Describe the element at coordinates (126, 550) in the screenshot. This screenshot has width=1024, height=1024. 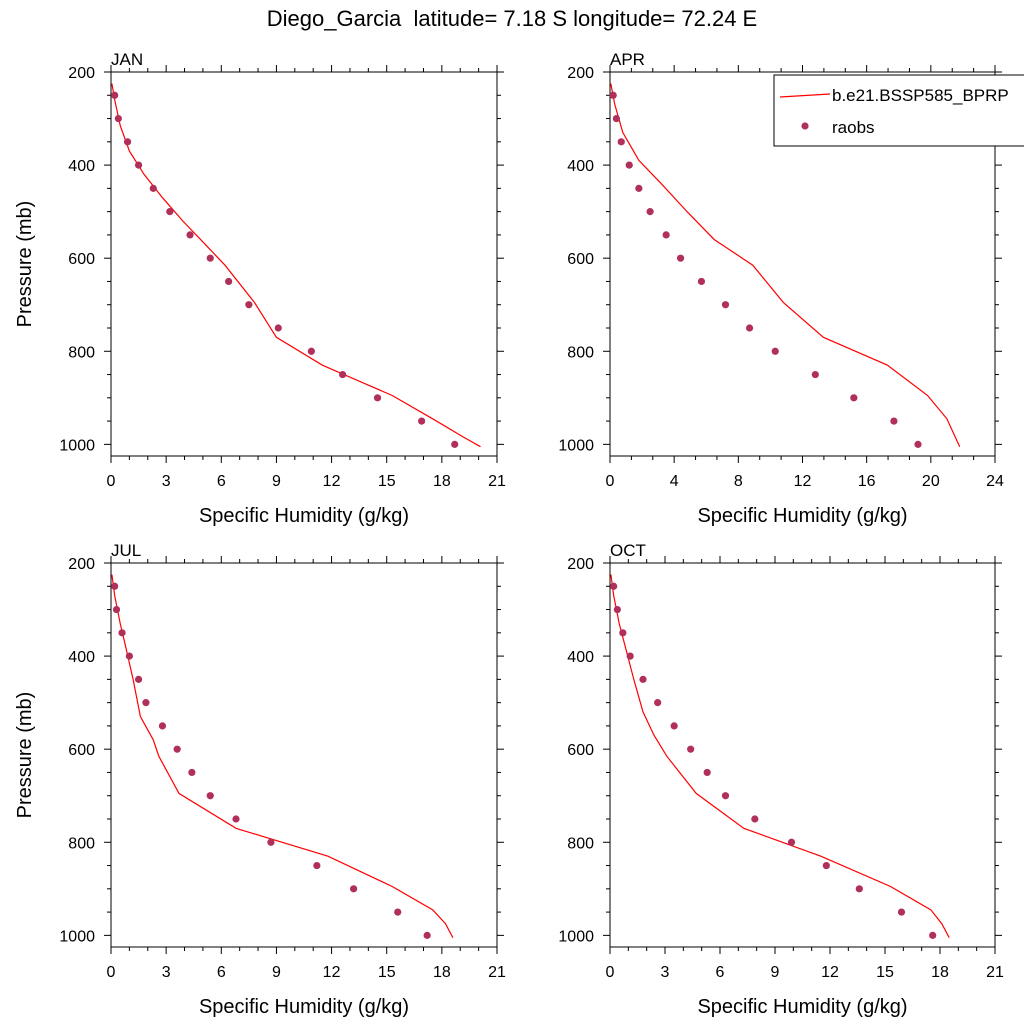
I see `panel-title: JUL` at that location.